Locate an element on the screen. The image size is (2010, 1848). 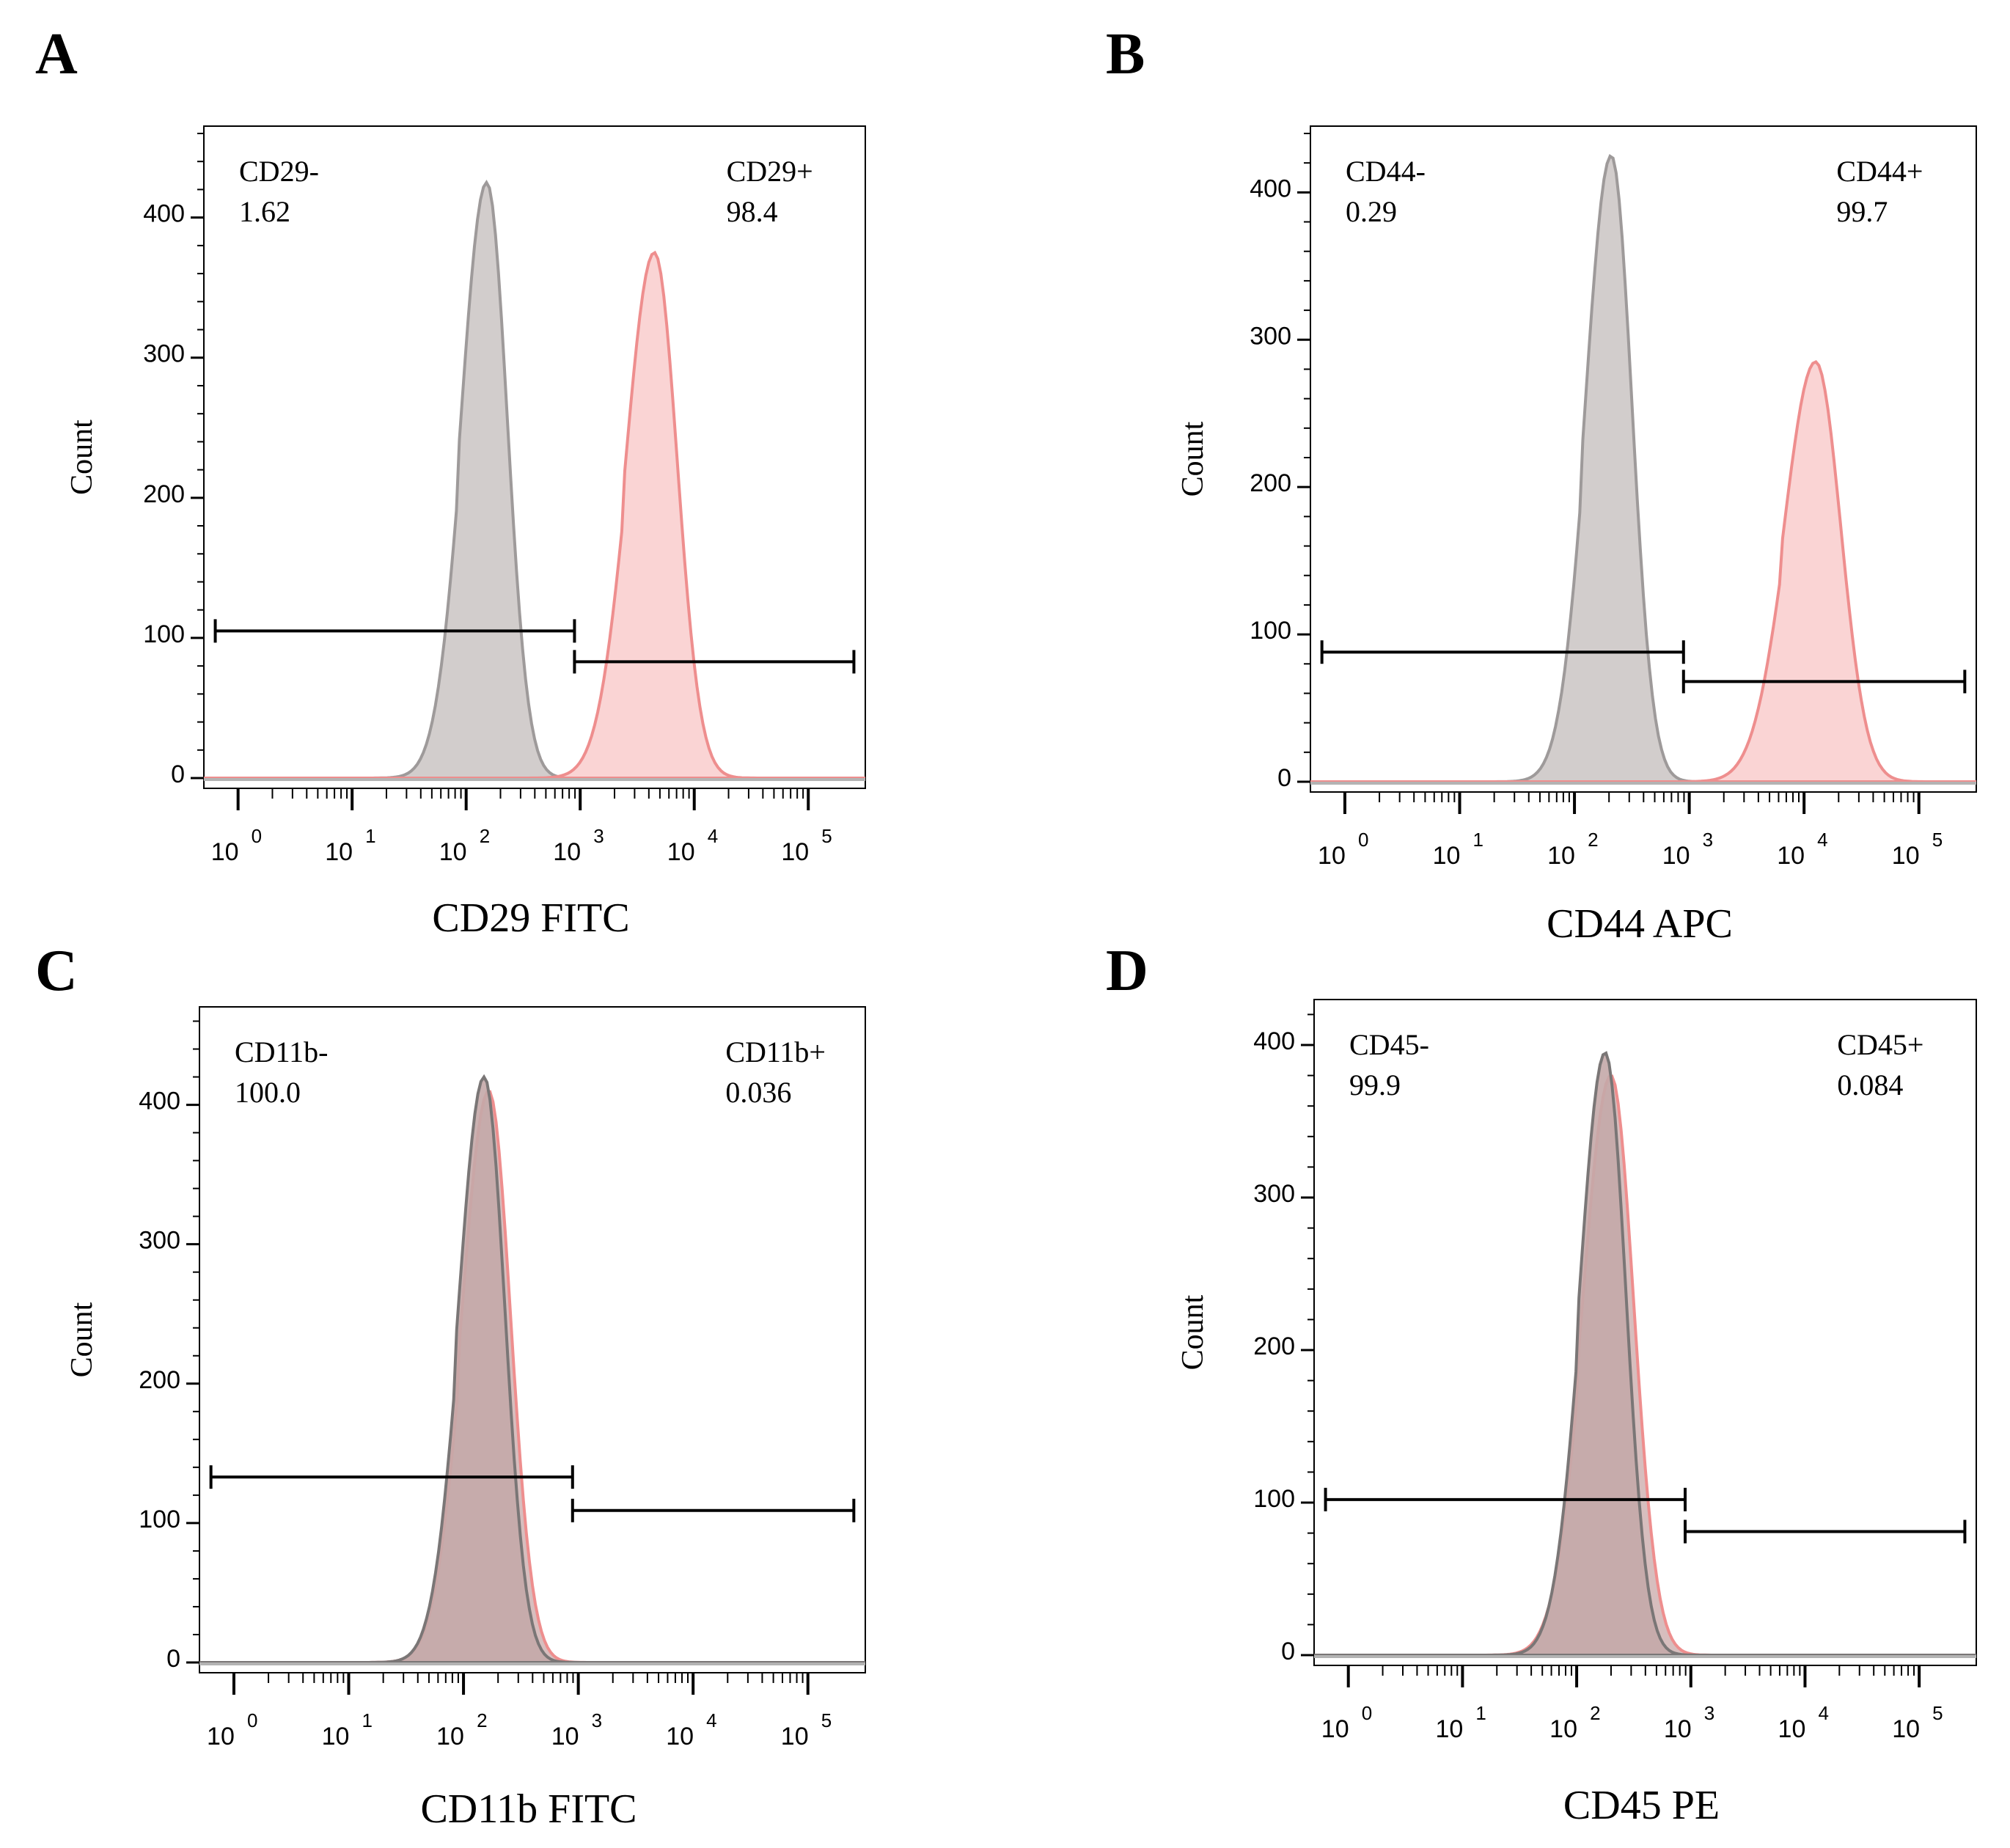
panel-letter-a: A is located at coordinates (57, 54).